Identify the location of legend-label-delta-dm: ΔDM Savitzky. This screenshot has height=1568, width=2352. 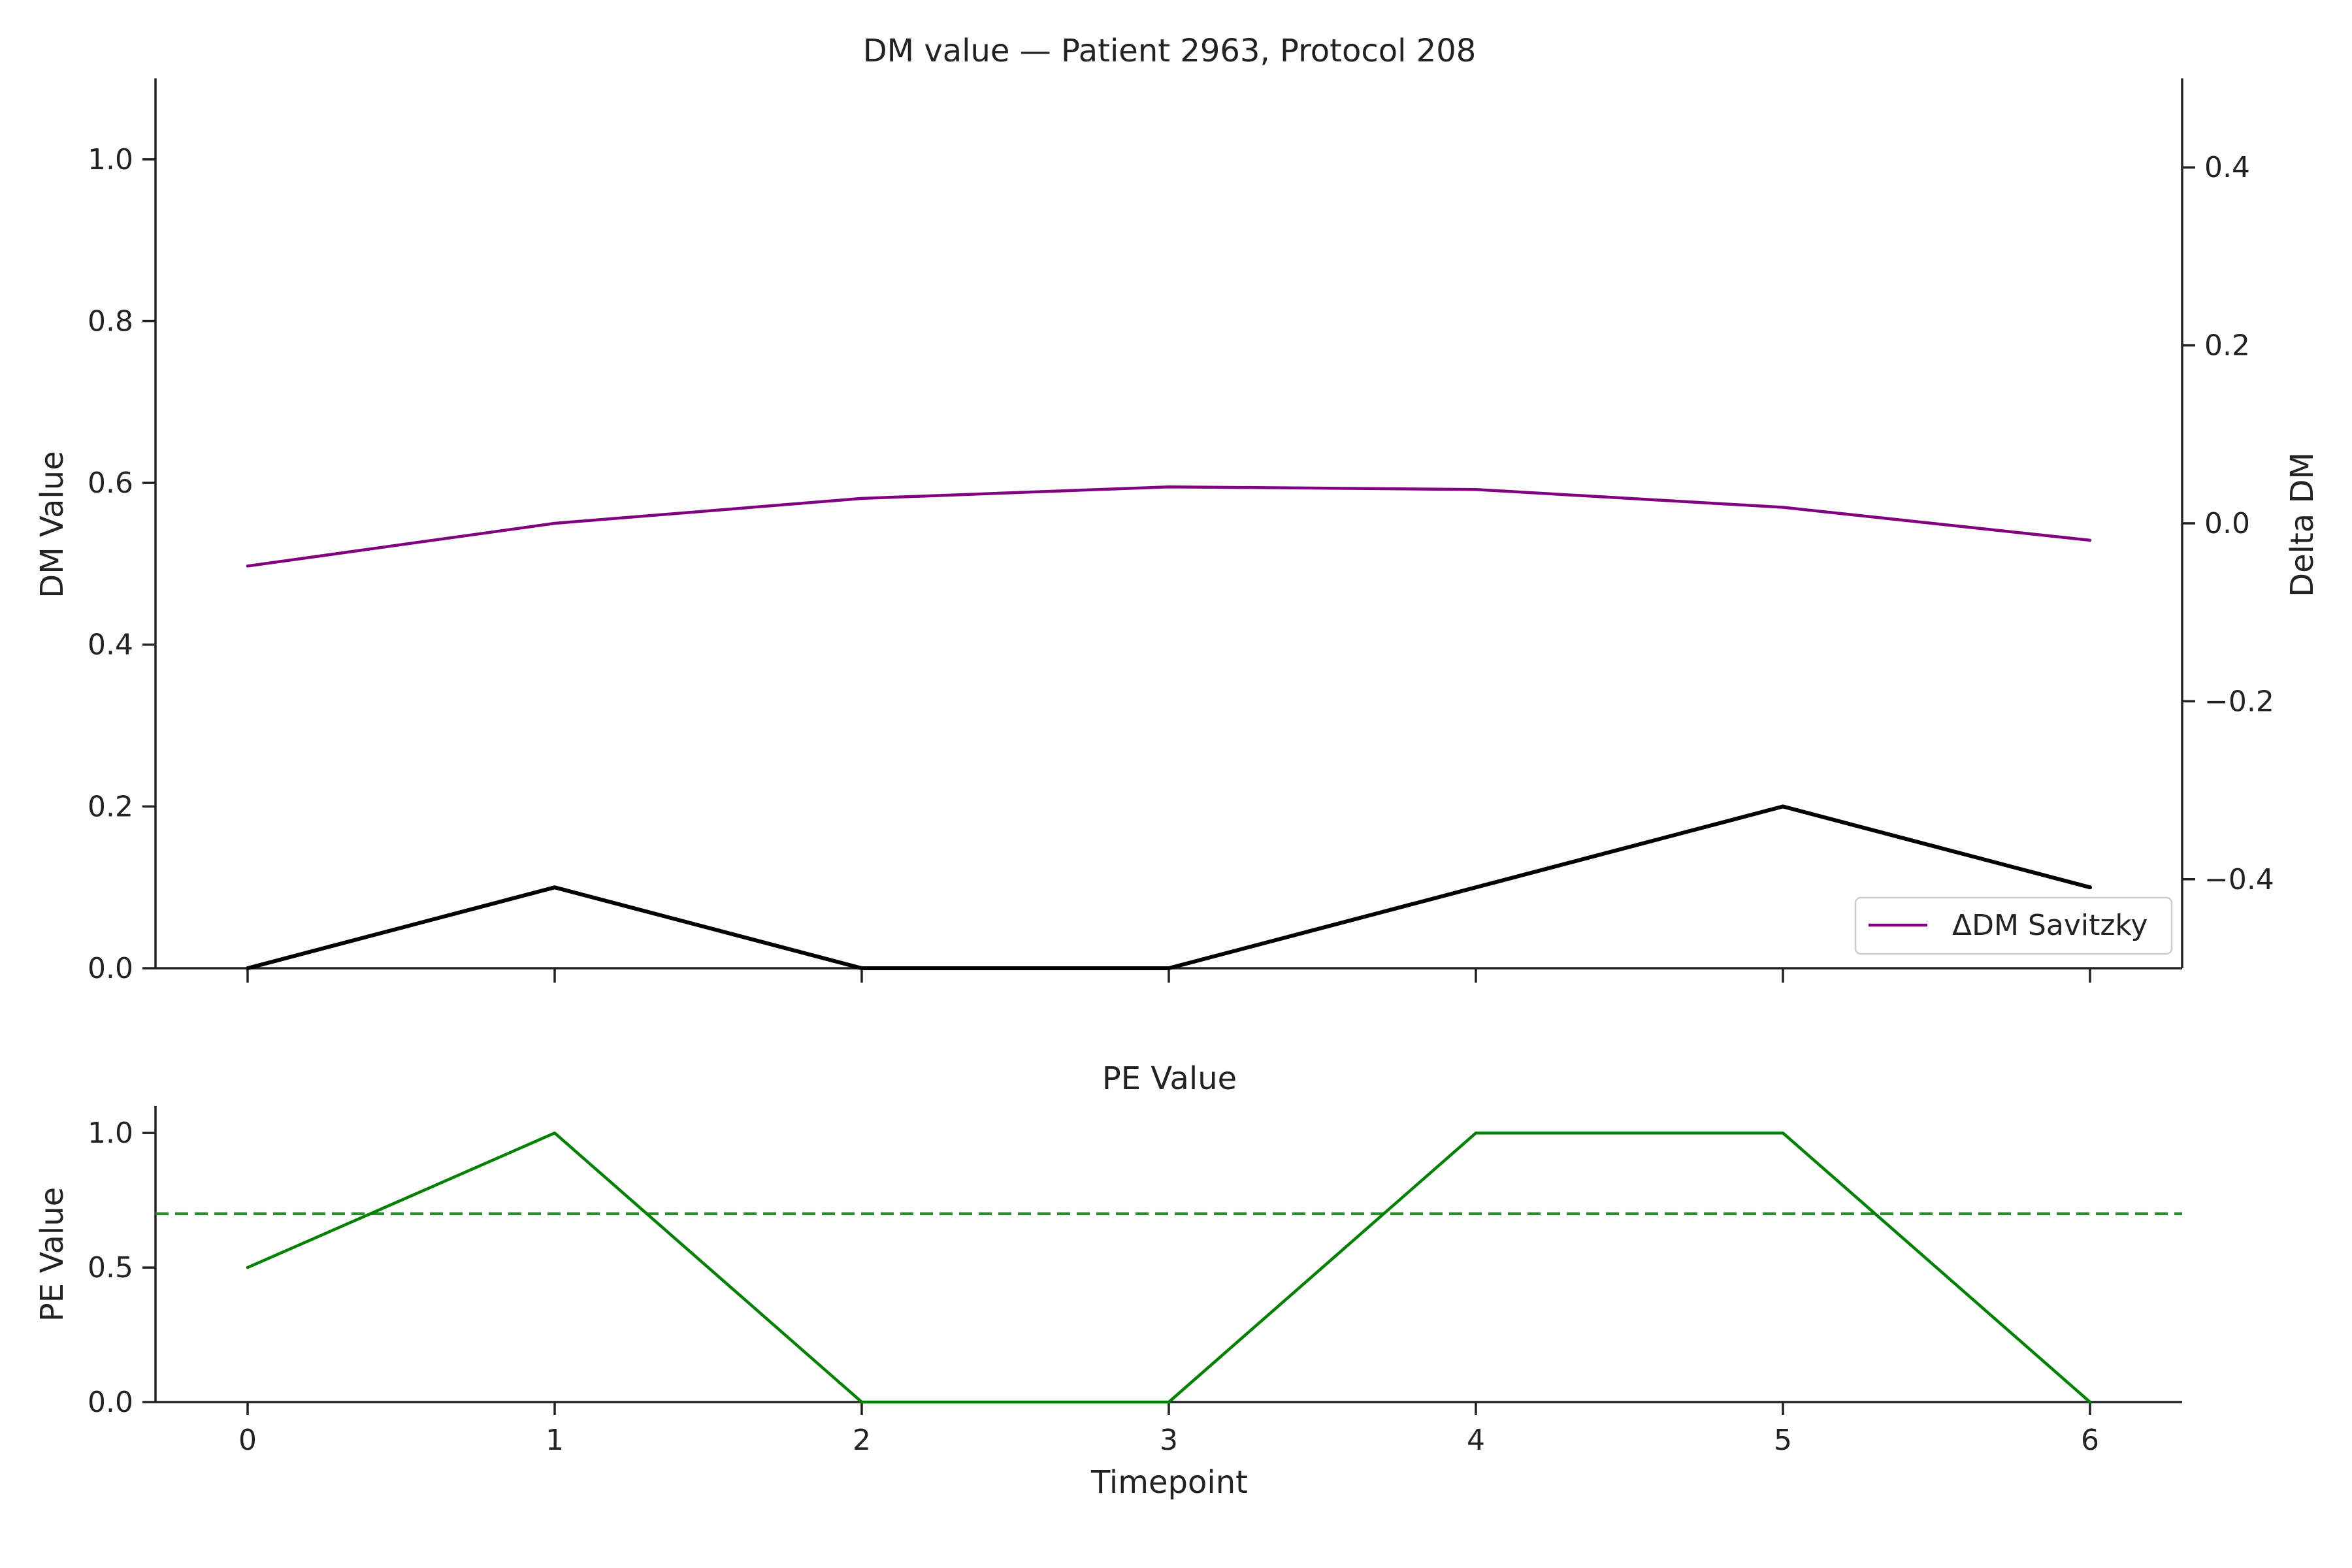
(2050, 925).